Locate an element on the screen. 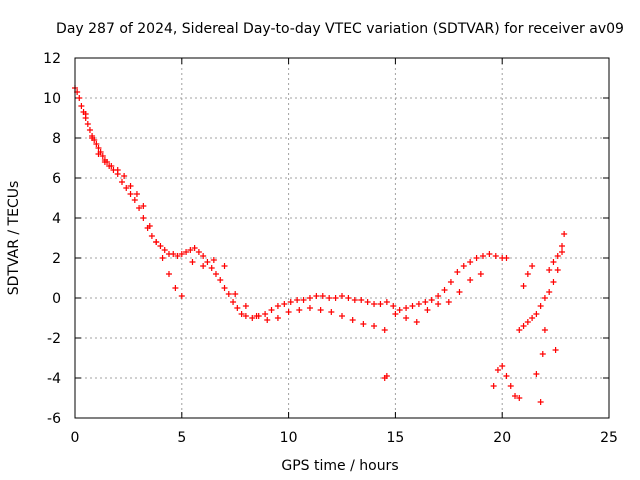 This screenshot has height=480, width=640. y-tick-label: -4 is located at coordinates (54, 379).